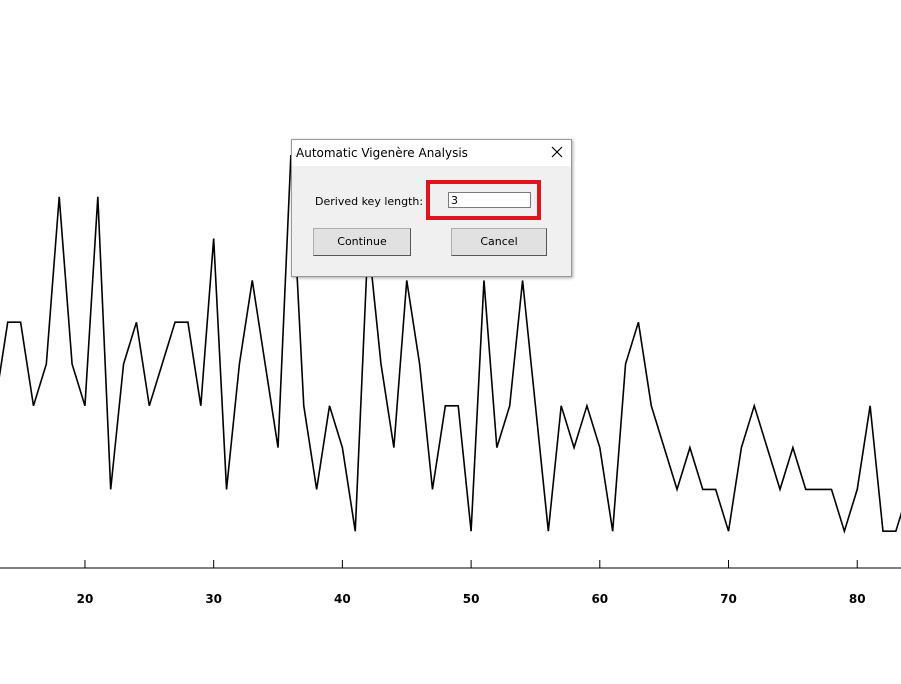 The width and height of the screenshot is (901, 684). What do you see at coordinates (342, 599) in the screenshot?
I see `x-tick-label: 40` at bounding box center [342, 599].